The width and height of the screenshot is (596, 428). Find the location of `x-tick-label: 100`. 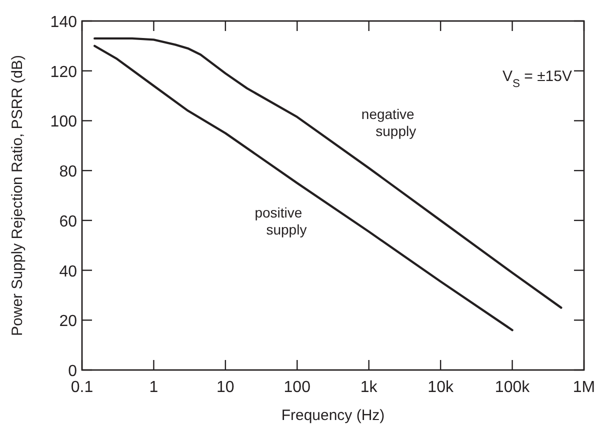

x-tick-label: 100 is located at coordinates (297, 387).